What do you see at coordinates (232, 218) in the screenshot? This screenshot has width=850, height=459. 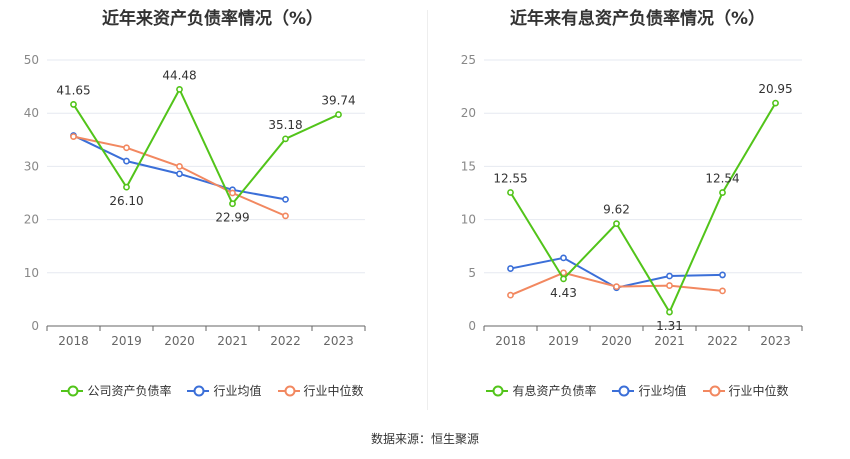 I see `data-label: 22.99` at bounding box center [232, 218].